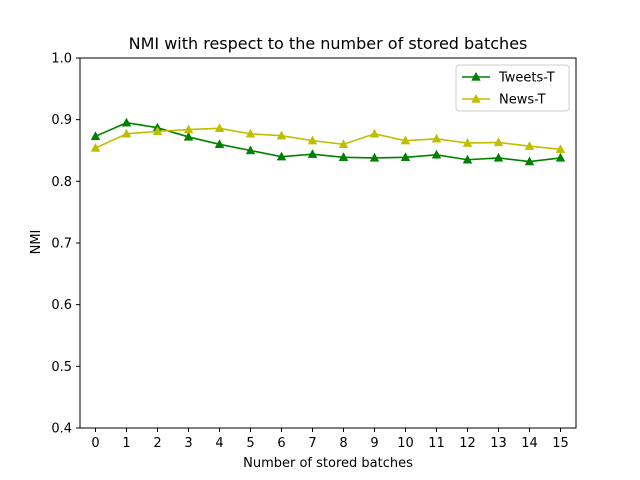  I want to click on x-tick-label: 13, so click(498, 443).